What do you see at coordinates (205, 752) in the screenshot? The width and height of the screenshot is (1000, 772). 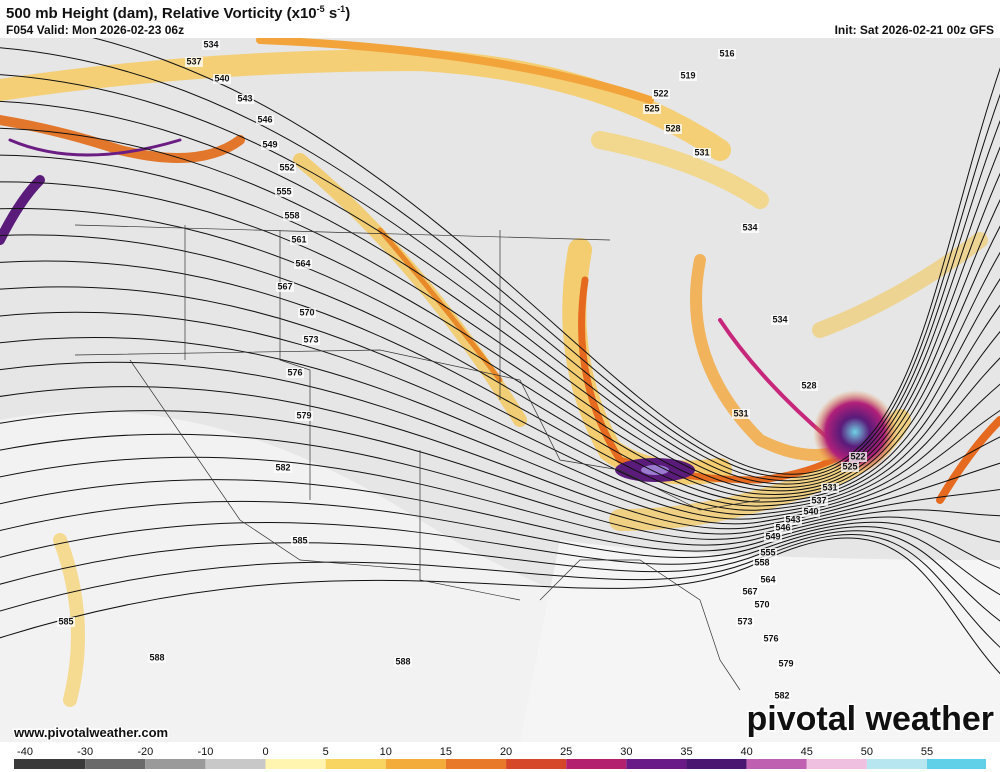 I see `colorbar-tick-label: -10` at bounding box center [205, 752].